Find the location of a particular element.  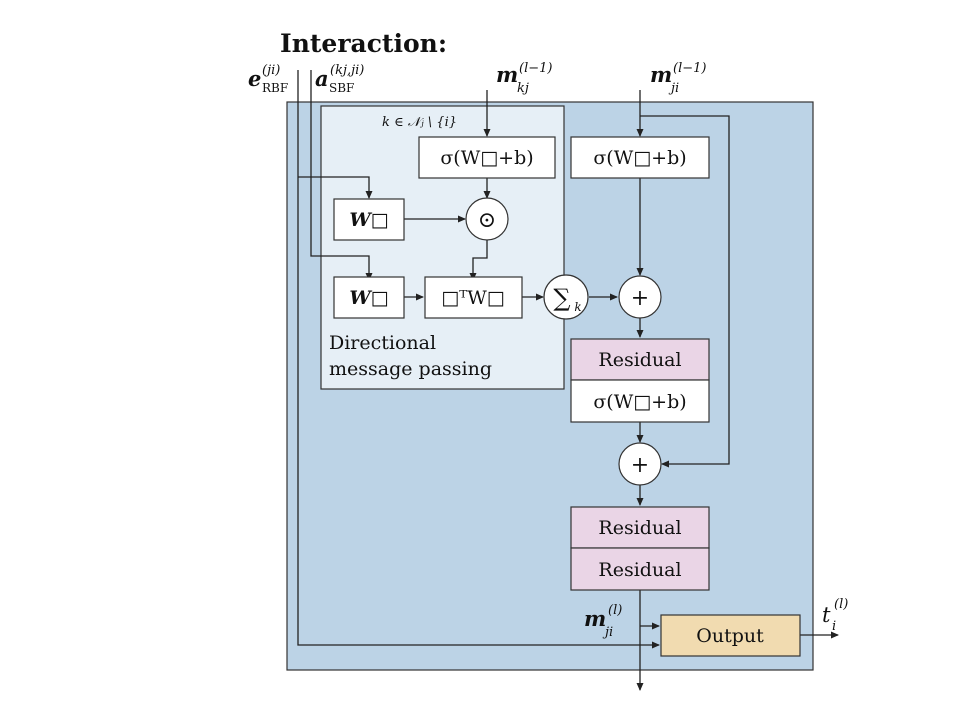

dense-ji-block: σ(W□+b) is located at coordinates (640, 157).